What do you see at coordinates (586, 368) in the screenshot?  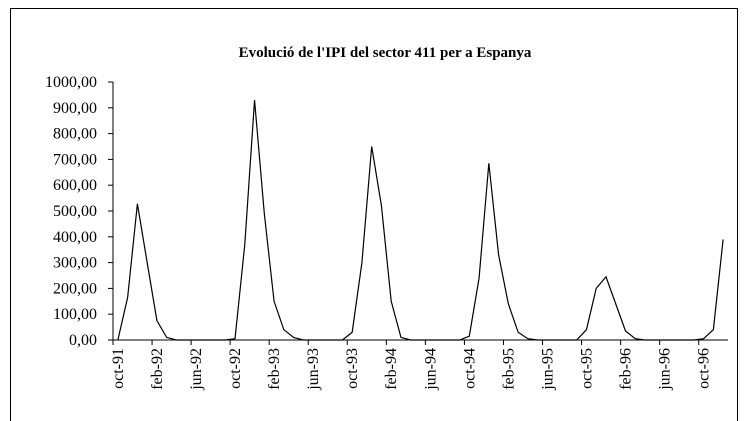 I see `x-tick-label: oct-95` at bounding box center [586, 368].